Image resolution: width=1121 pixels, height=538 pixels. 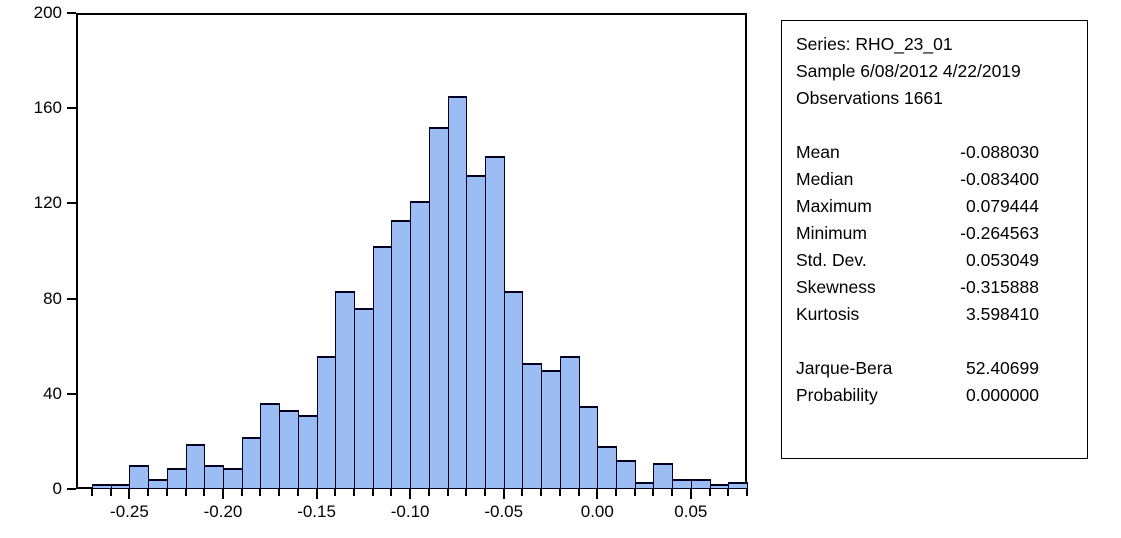 I want to click on stat-row-std-dev: Std. Dev. 0.053049, so click(x=941, y=260).